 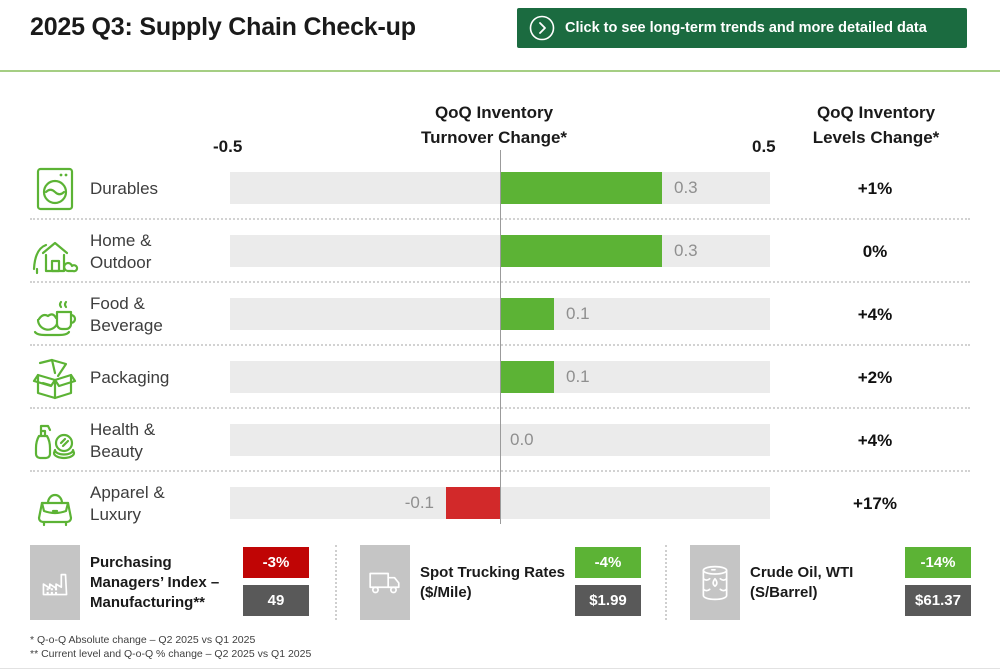 What do you see at coordinates (116, 514) in the screenshot?
I see `row-label-line2: Luxury` at bounding box center [116, 514].